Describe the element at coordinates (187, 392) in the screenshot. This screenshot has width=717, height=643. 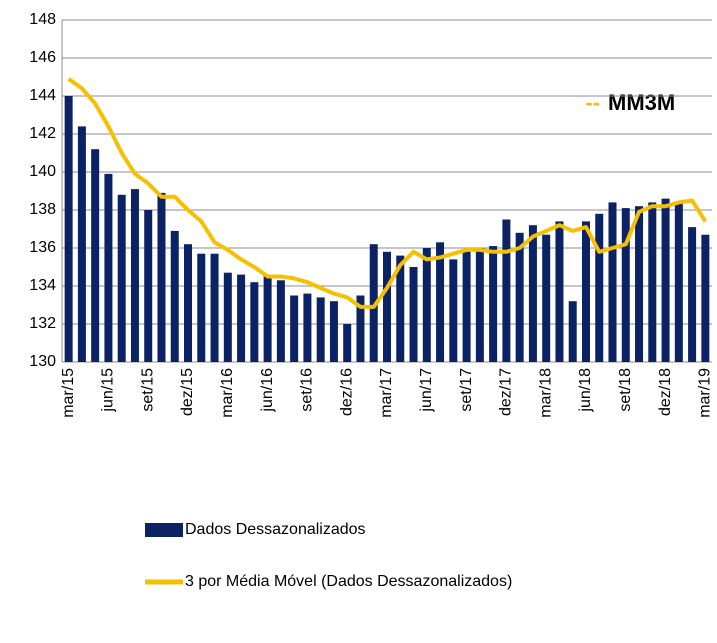
I see `x-tick-label: dez/15` at that location.